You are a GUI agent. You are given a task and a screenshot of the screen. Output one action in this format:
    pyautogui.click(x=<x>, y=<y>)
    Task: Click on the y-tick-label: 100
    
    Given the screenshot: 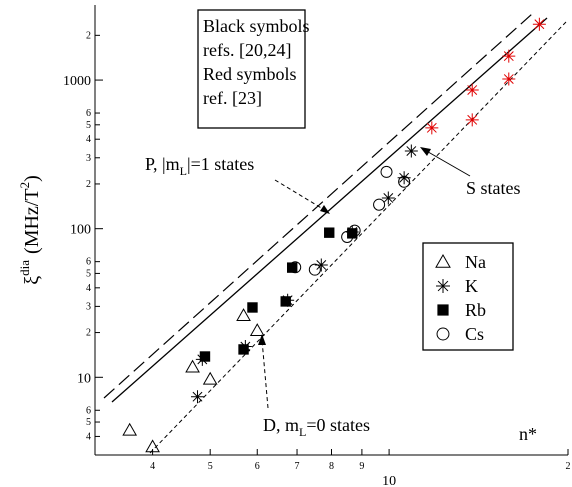 What is the action you would take?
    pyautogui.click(x=80, y=230)
    